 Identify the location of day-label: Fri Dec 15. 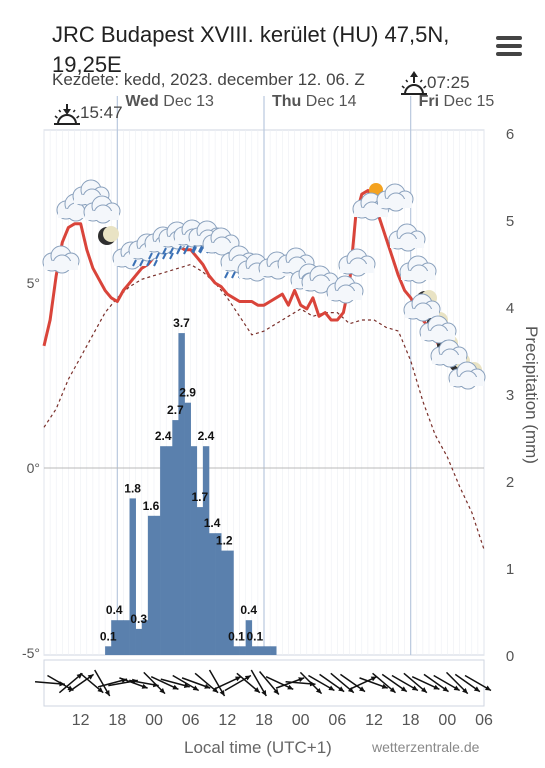
(457, 101).